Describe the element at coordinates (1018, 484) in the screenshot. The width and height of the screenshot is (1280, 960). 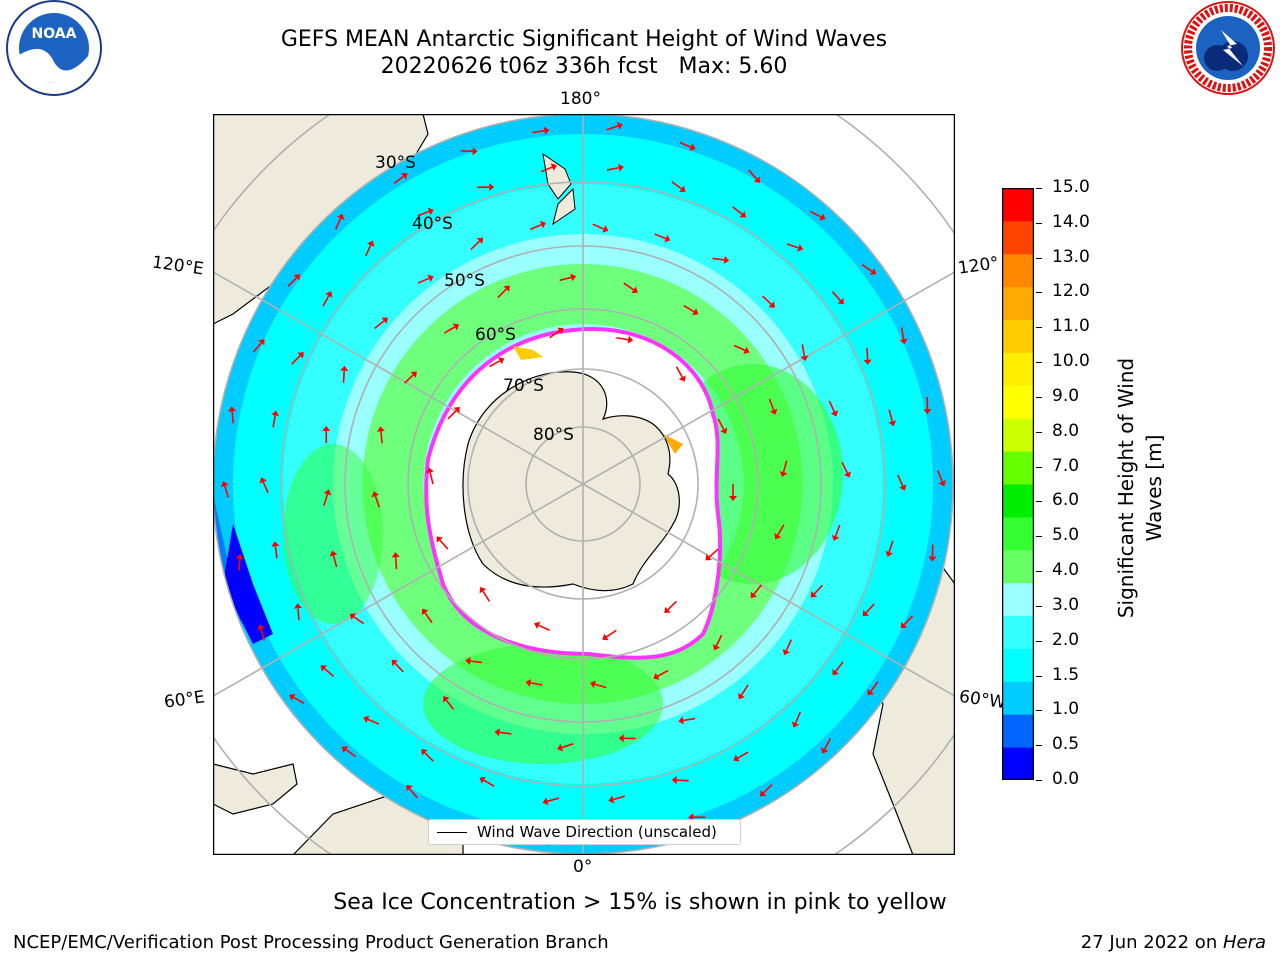
I see `colorbar` at that location.